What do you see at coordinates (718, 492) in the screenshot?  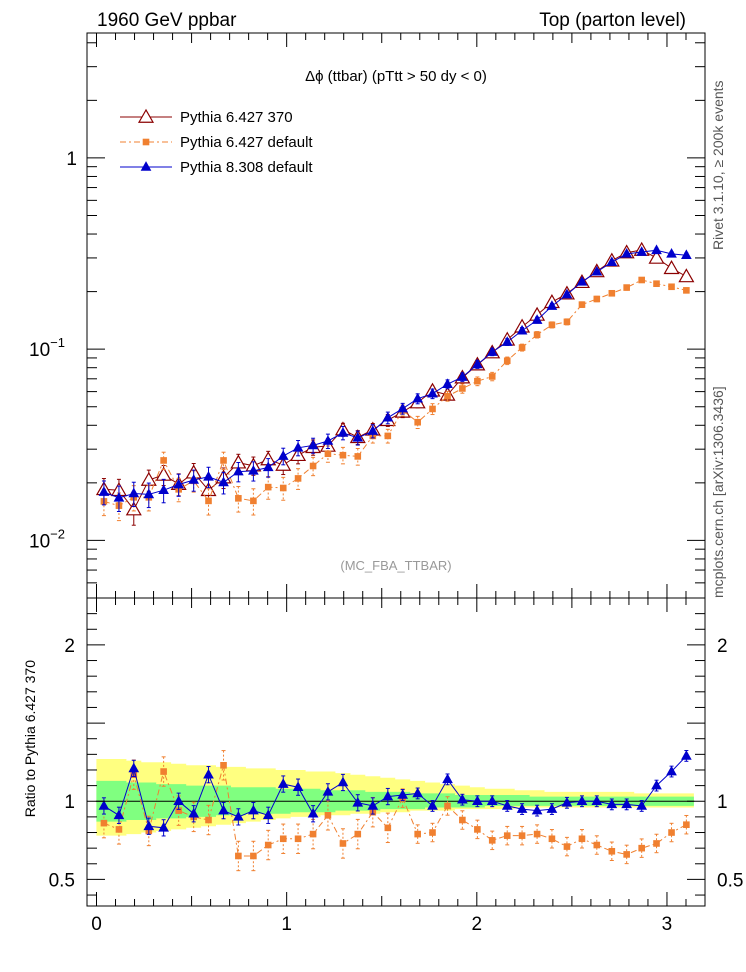 I see `mcplots-source-label: mcplots.cern.ch [arXiv:1306.3436]` at bounding box center [718, 492].